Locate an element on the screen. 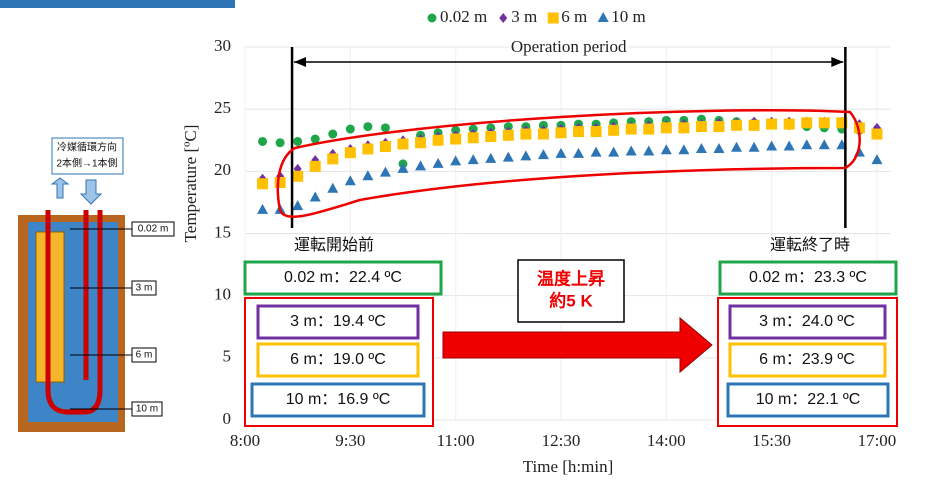 This screenshot has height=484, width=932. x-tick-label: 15:30 is located at coordinates (771, 440).